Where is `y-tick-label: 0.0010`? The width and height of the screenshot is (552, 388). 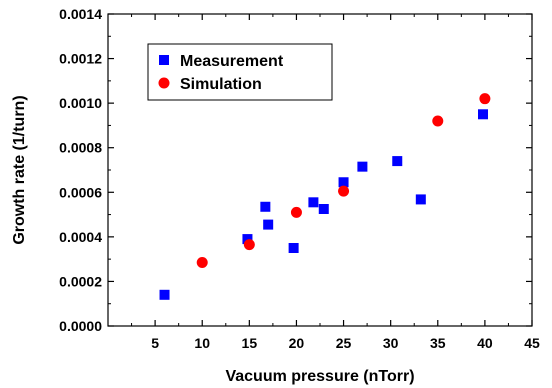 y-tick-label: 0.0010 is located at coordinates (80, 103).